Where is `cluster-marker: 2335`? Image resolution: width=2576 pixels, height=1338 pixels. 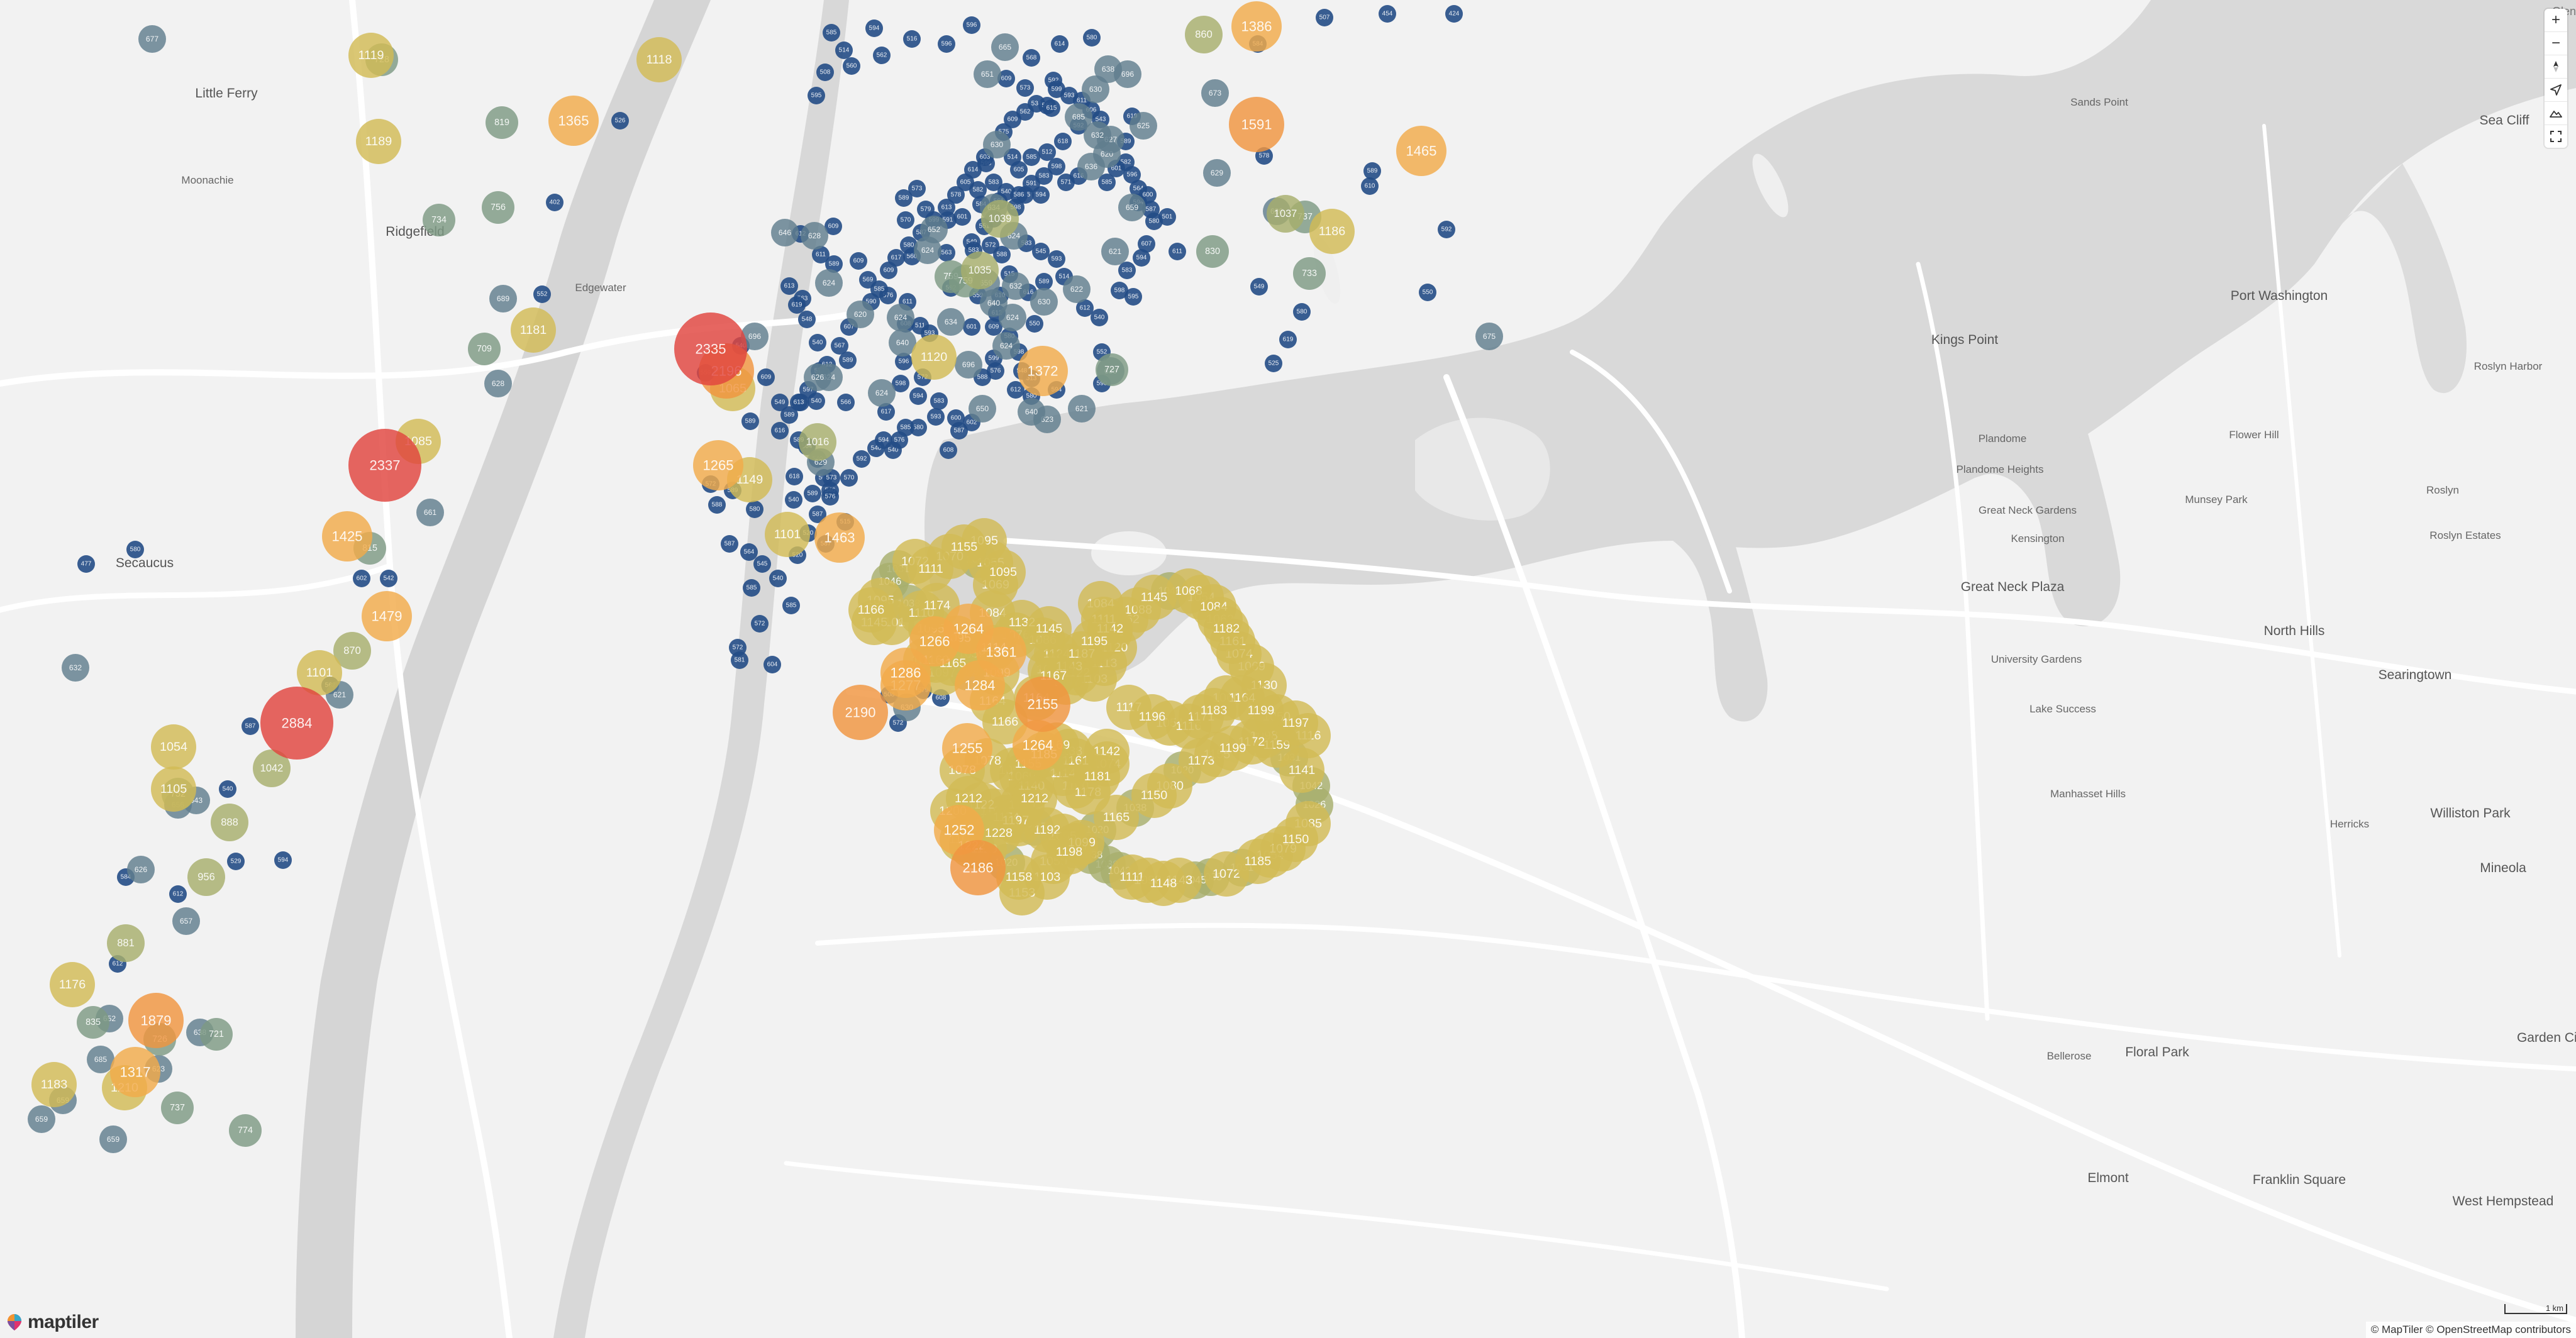 cluster-marker: 2335 is located at coordinates (710, 349).